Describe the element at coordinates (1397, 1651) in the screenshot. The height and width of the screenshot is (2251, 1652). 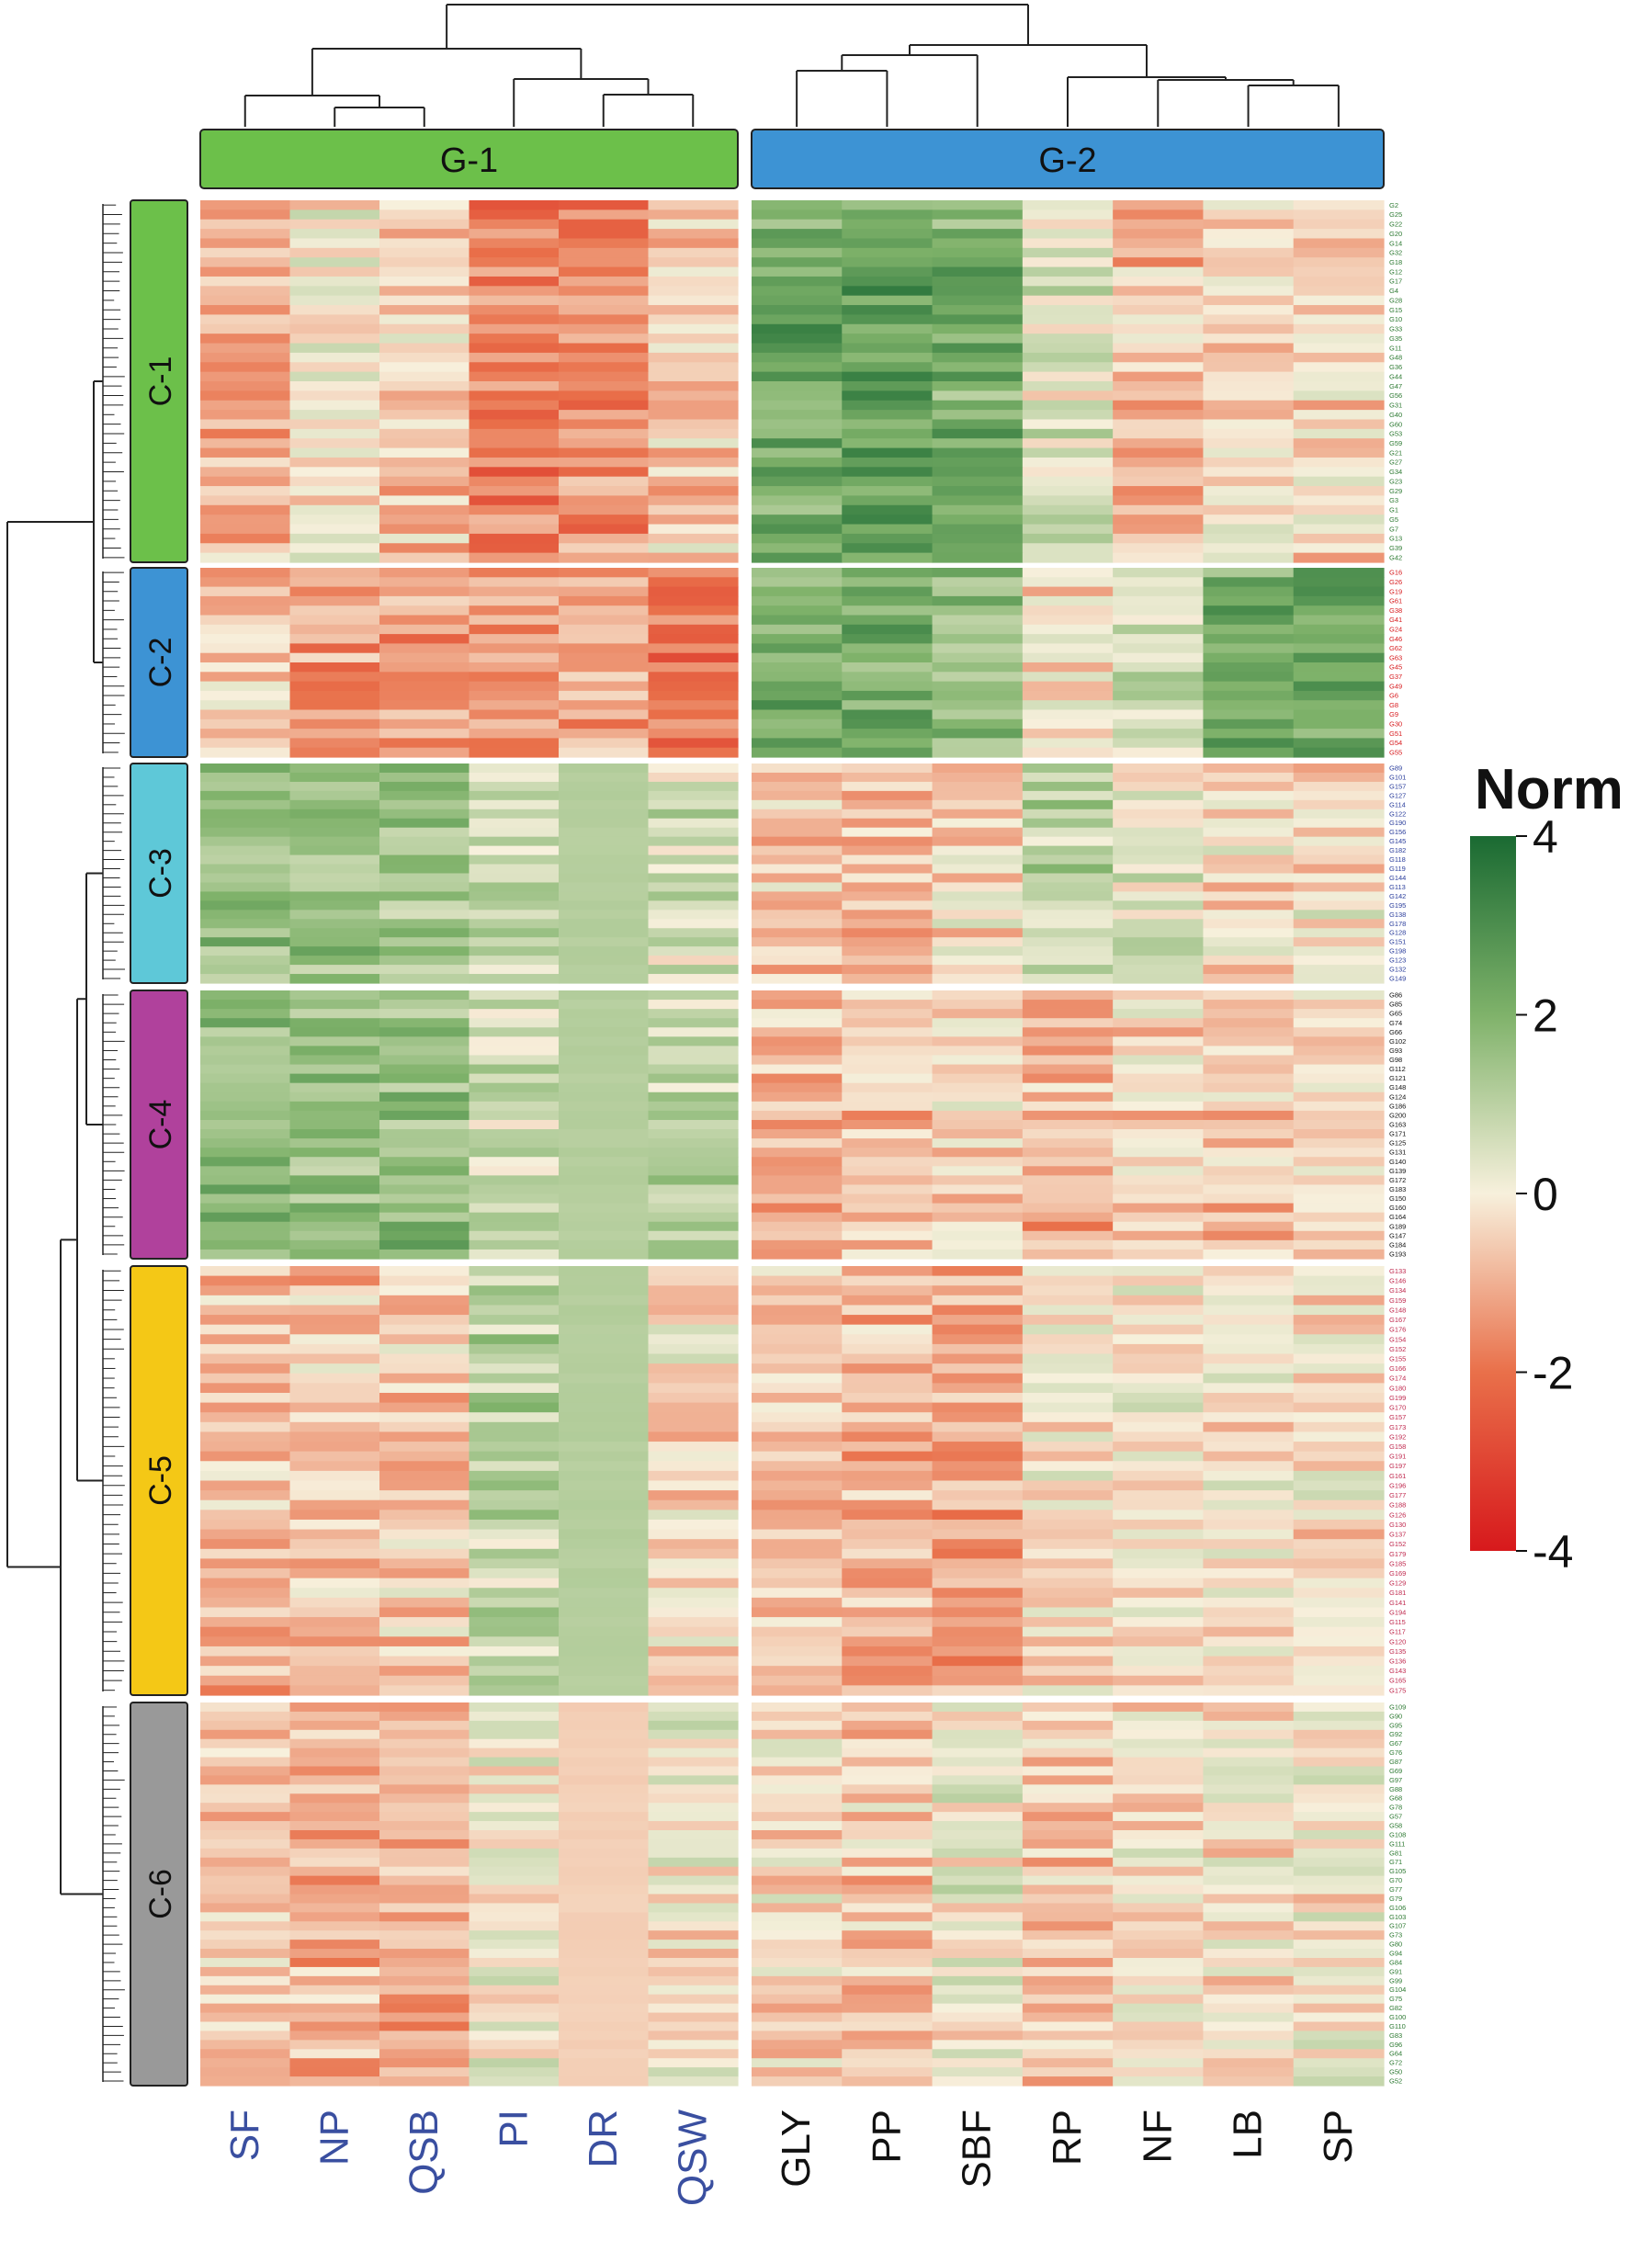
I see `gene-label: G135` at that location.